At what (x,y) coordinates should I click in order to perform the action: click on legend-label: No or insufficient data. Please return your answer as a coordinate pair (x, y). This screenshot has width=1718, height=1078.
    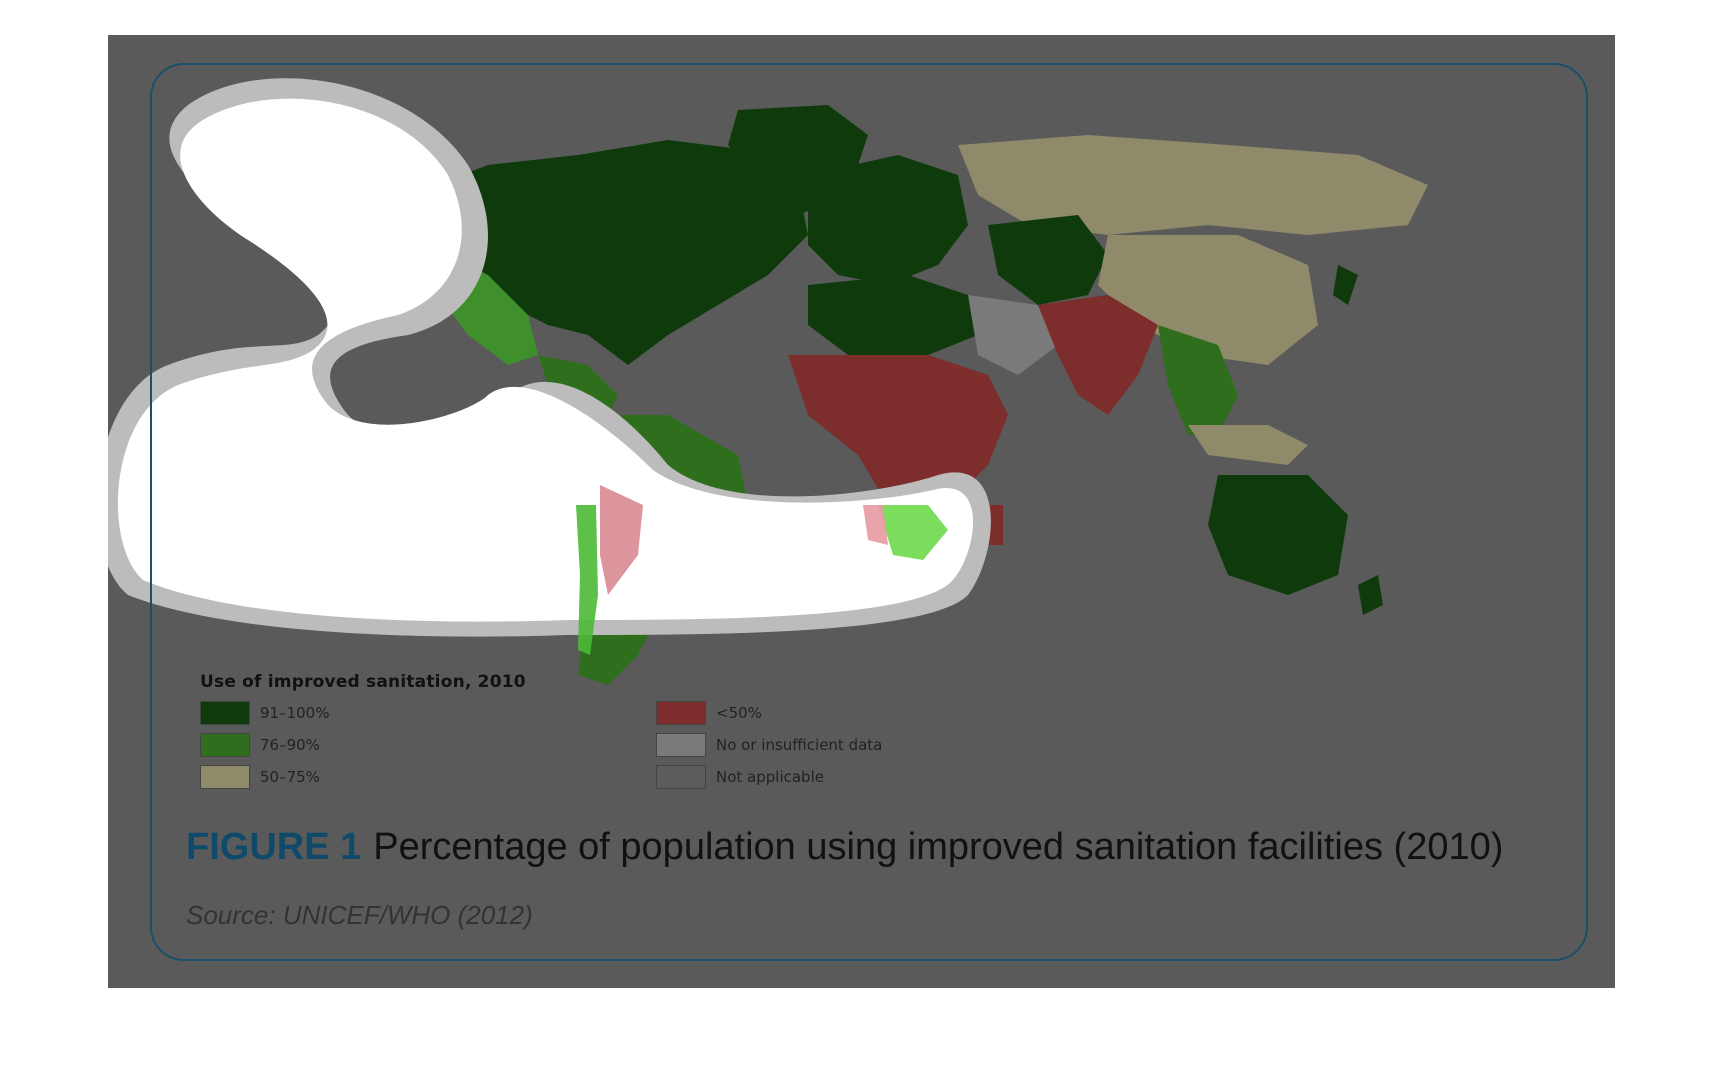
    Looking at the image, I should click on (799, 745).